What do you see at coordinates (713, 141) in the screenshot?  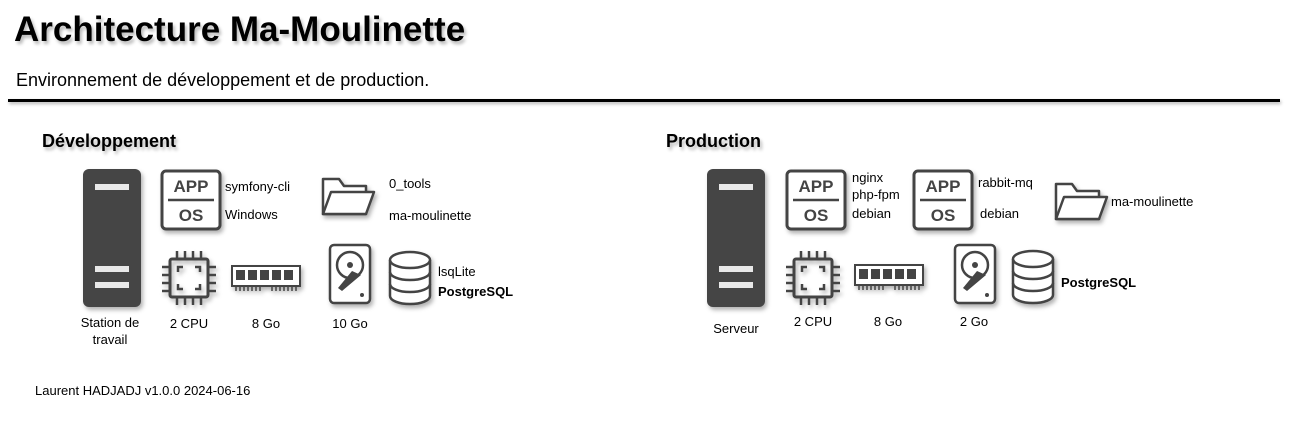 I see `production-title: Production` at bounding box center [713, 141].